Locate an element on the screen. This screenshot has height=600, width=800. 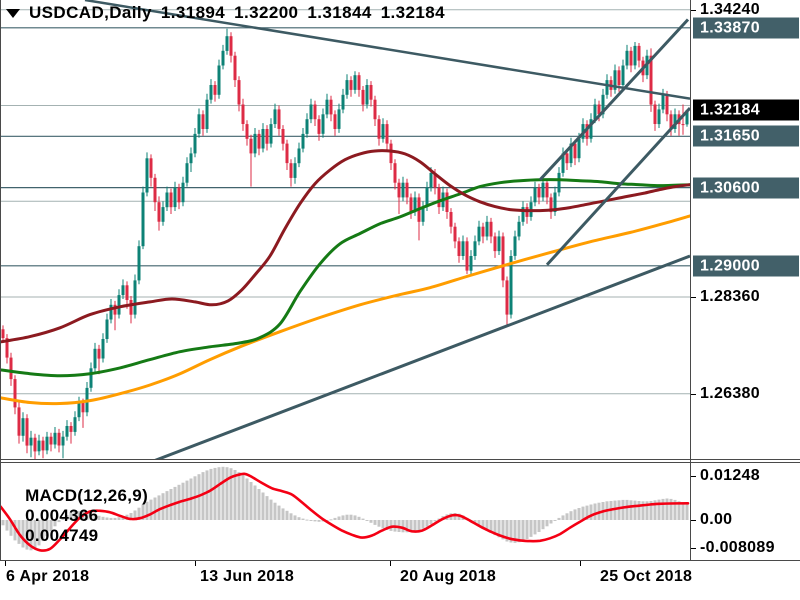
macd-panel-top-border is located at coordinates (400, 462).